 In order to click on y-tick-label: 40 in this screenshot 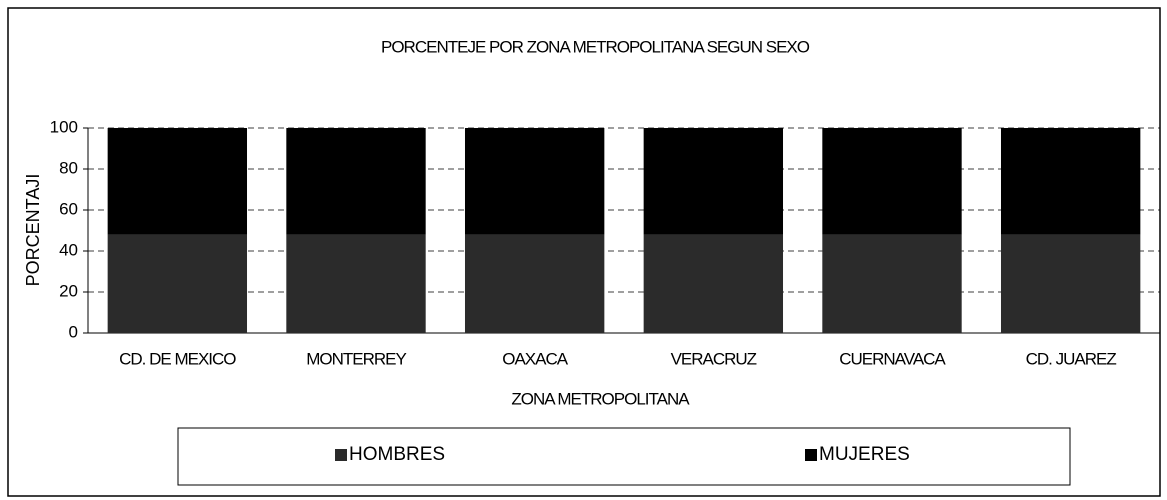, I will do `click(68, 249)`.